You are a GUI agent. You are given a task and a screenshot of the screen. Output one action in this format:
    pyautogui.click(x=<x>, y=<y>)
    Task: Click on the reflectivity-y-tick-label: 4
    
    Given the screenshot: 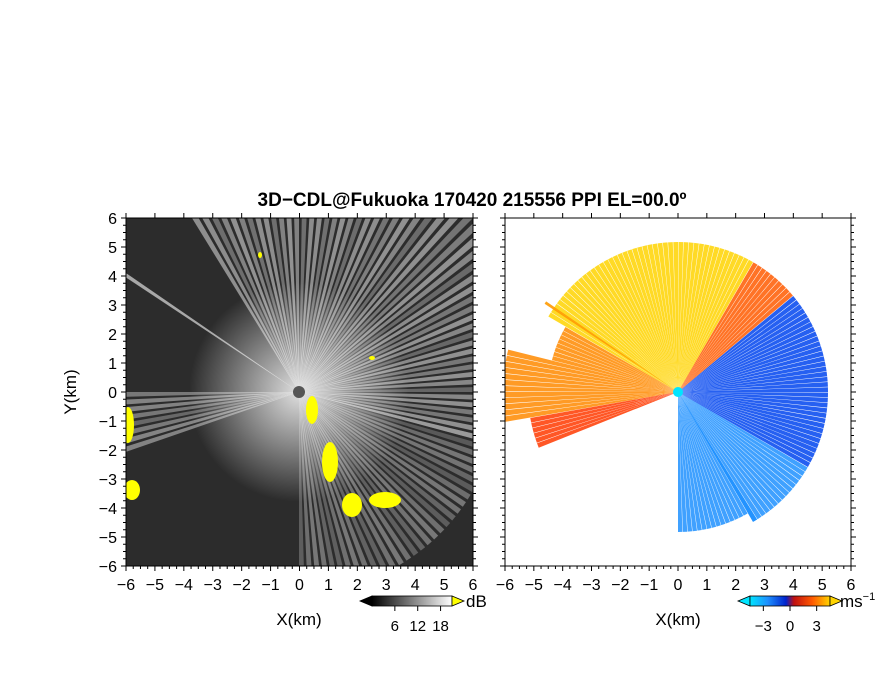 What is the action you would take?
    pyautogui.click(x=112, y=277)
    